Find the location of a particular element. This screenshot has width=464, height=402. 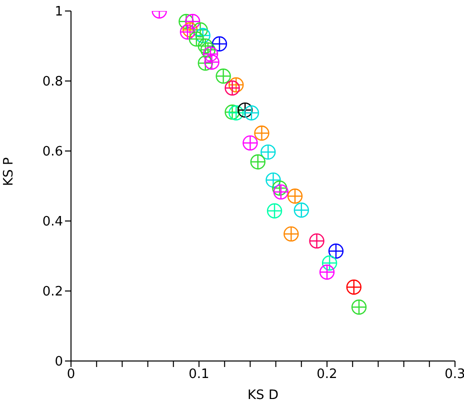

y-tick-label: 1 is located at coordinates (58, 12).